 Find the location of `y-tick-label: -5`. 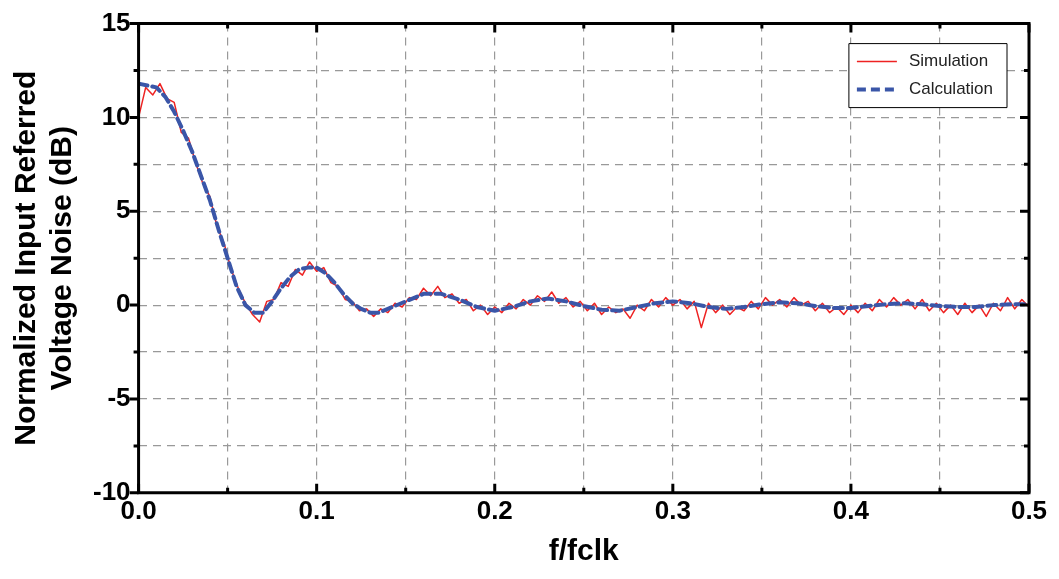

y-tick-label: -5 is located at coordinates (119, 397).